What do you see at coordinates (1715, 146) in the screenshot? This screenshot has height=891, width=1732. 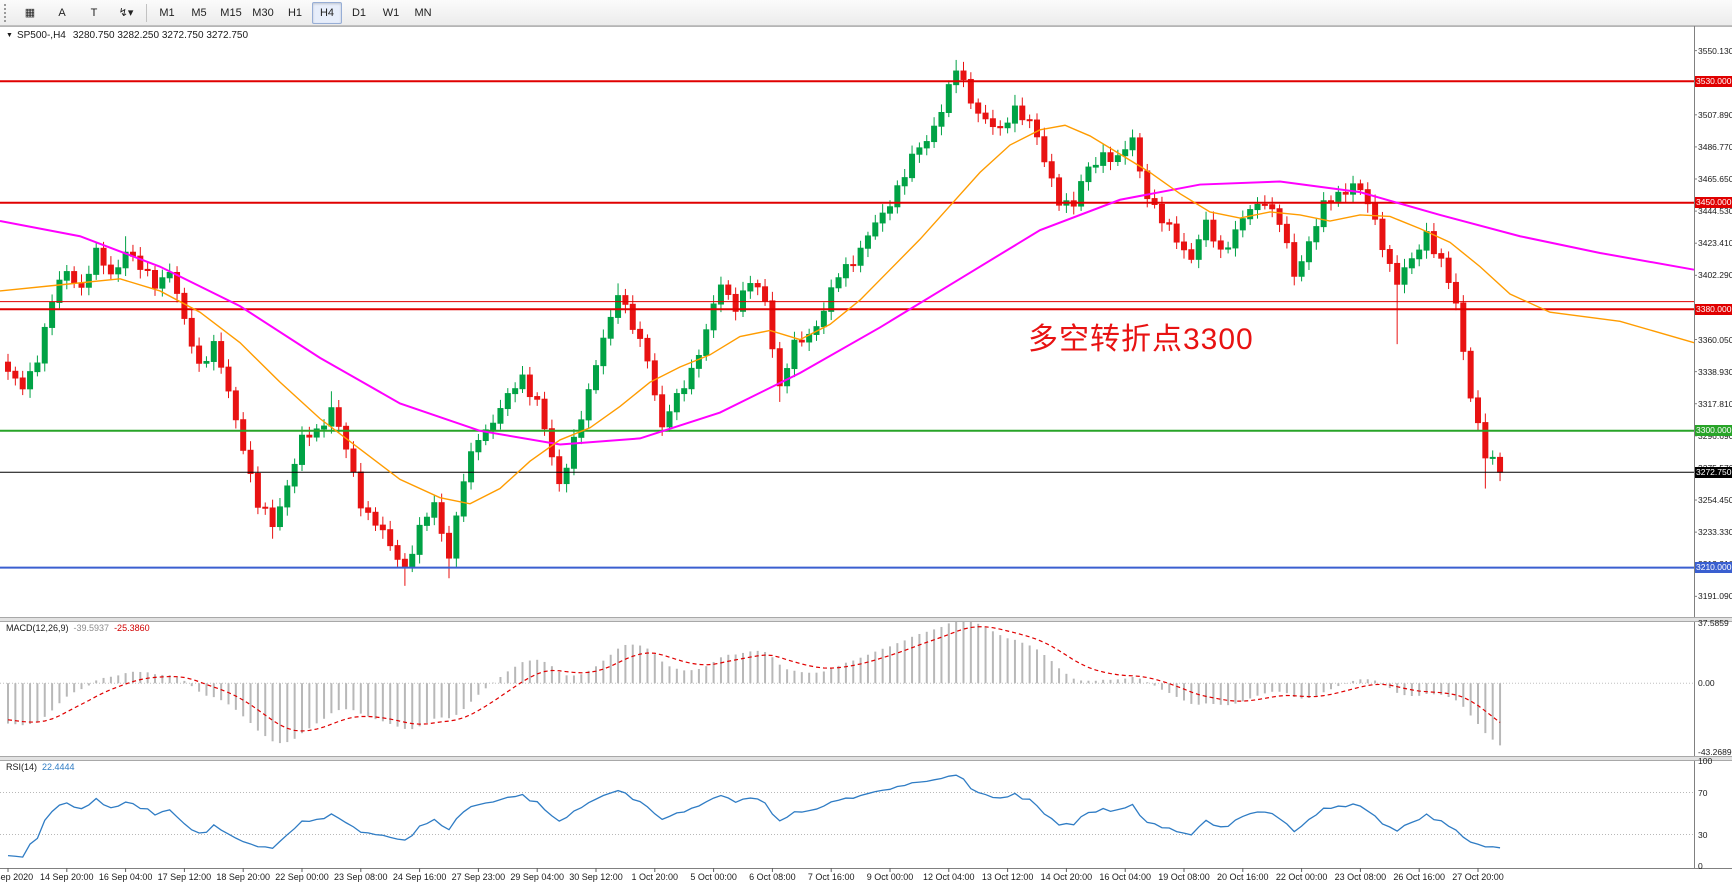 I see `price-tick-label: 3486.770` at bounding box center [1715, 146].